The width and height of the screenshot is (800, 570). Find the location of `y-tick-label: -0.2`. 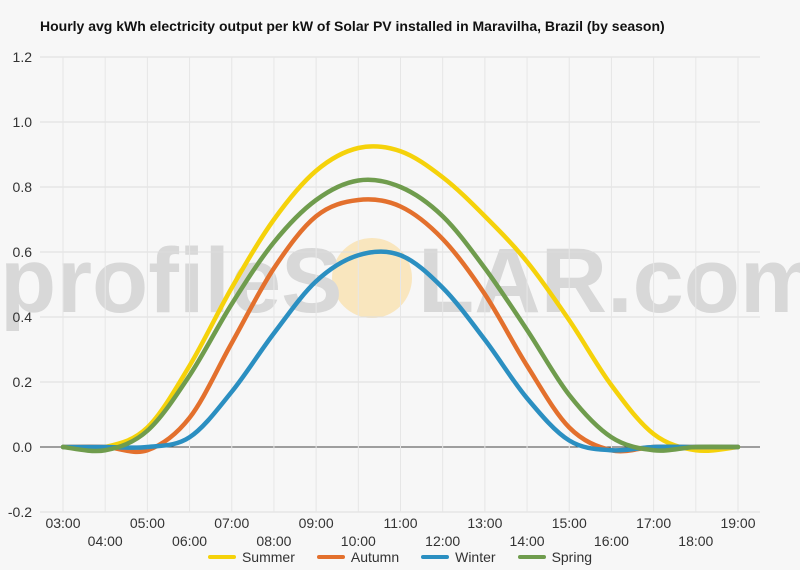

y-tick-label: -0.2 is located at coordinates (20, 512).